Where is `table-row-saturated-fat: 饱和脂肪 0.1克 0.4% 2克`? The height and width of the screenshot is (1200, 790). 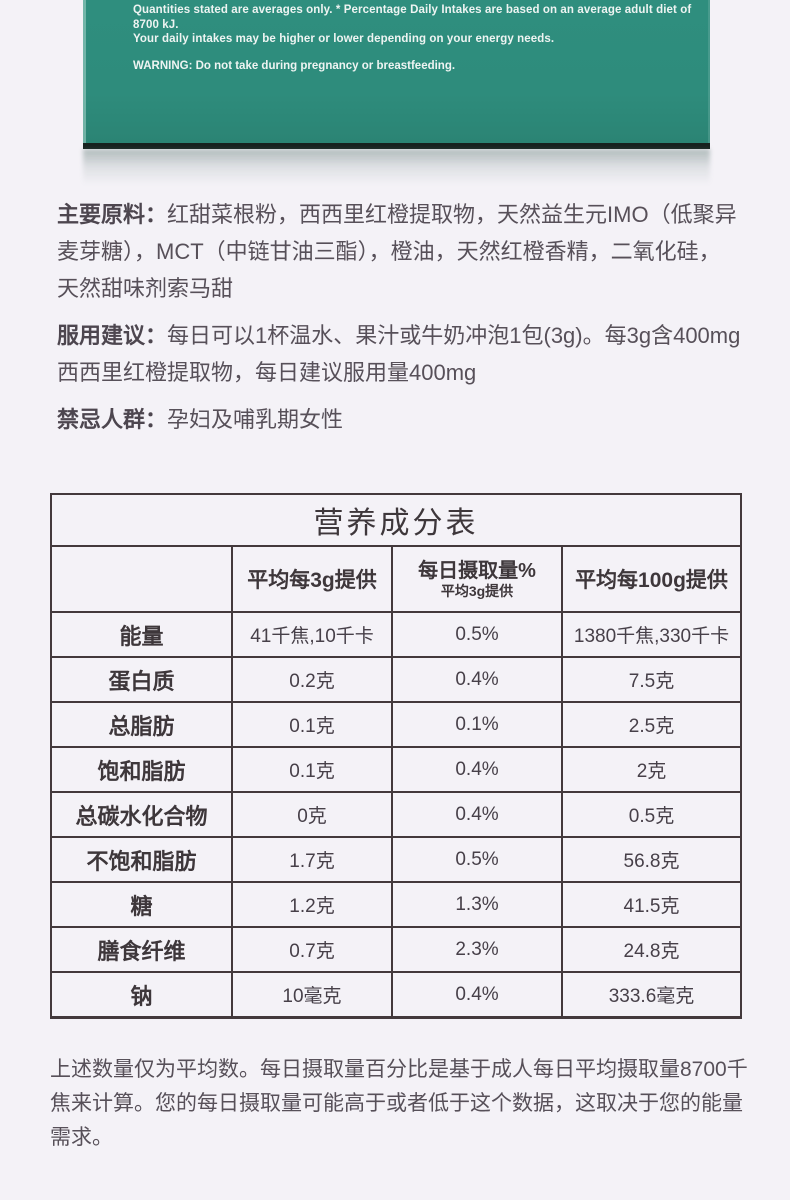
table-row-saturated-fat: 饱和脂肪 0.1克 0.4% 2克 is located at coordinates (396, 769).